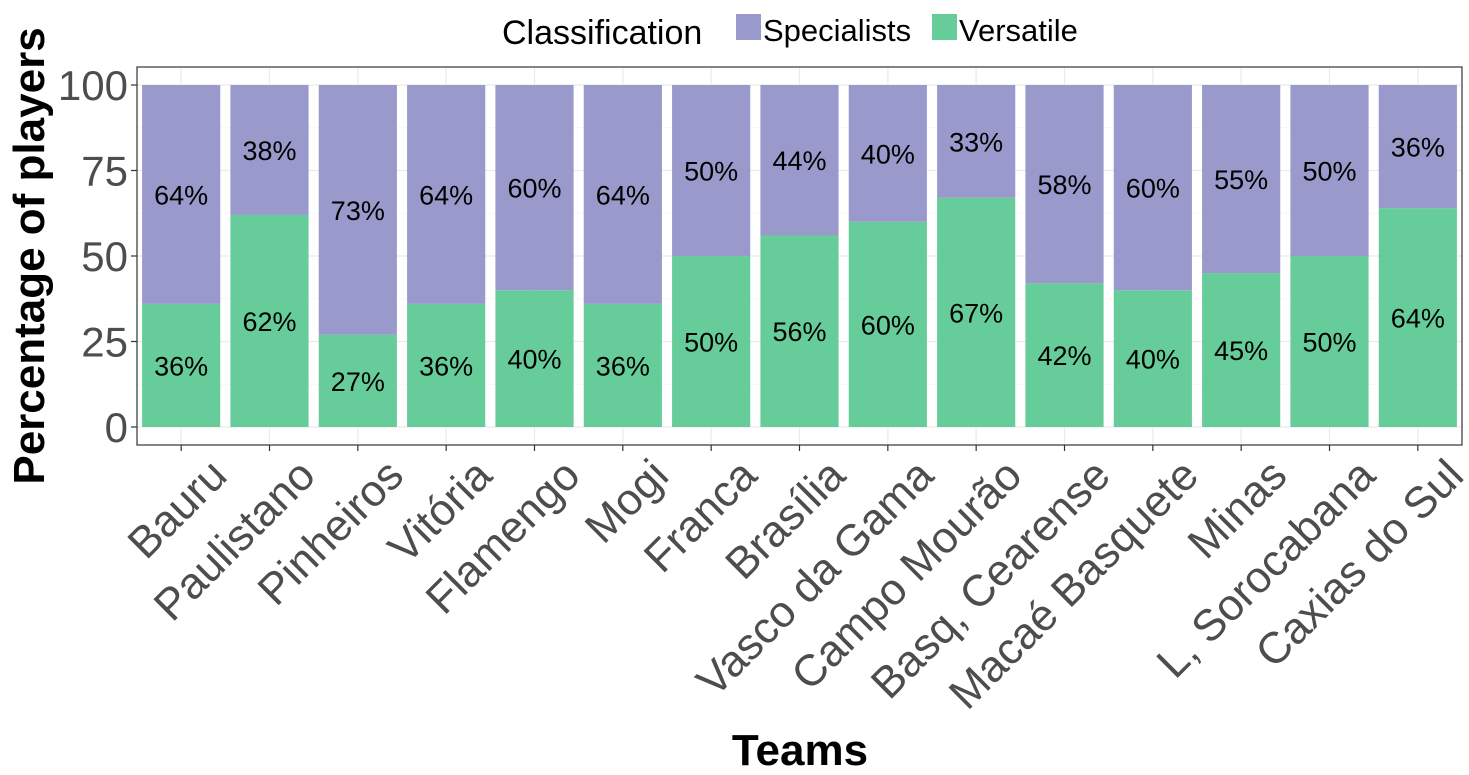 Image resolution: width=1469 pixels, height=775 pixels. I want to click on bar-label-specialists: 38%, so click(269, 151).